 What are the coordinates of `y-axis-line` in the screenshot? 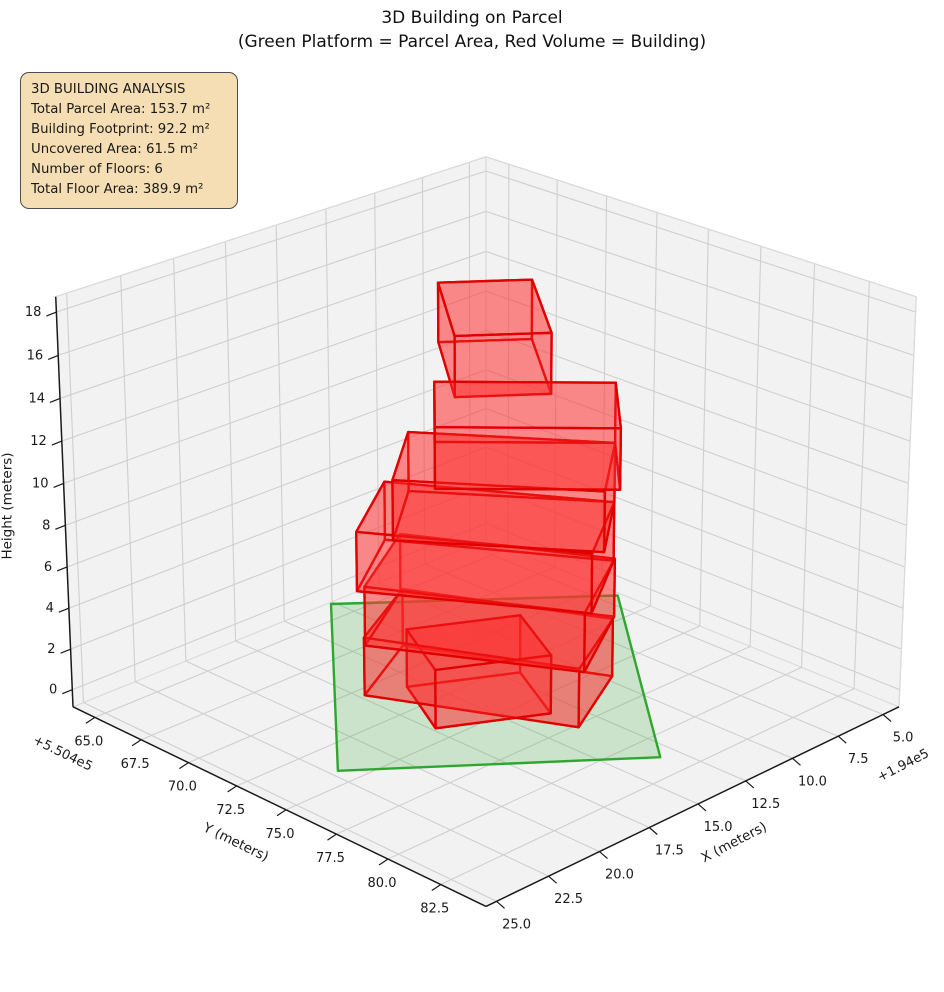 It's located at (279, 807).